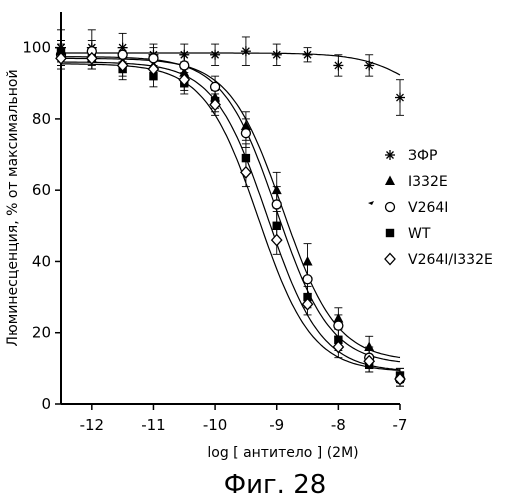 This screenshot has width=528, height=500. I want to click on x-tick-label: -7, so click(400, 425).